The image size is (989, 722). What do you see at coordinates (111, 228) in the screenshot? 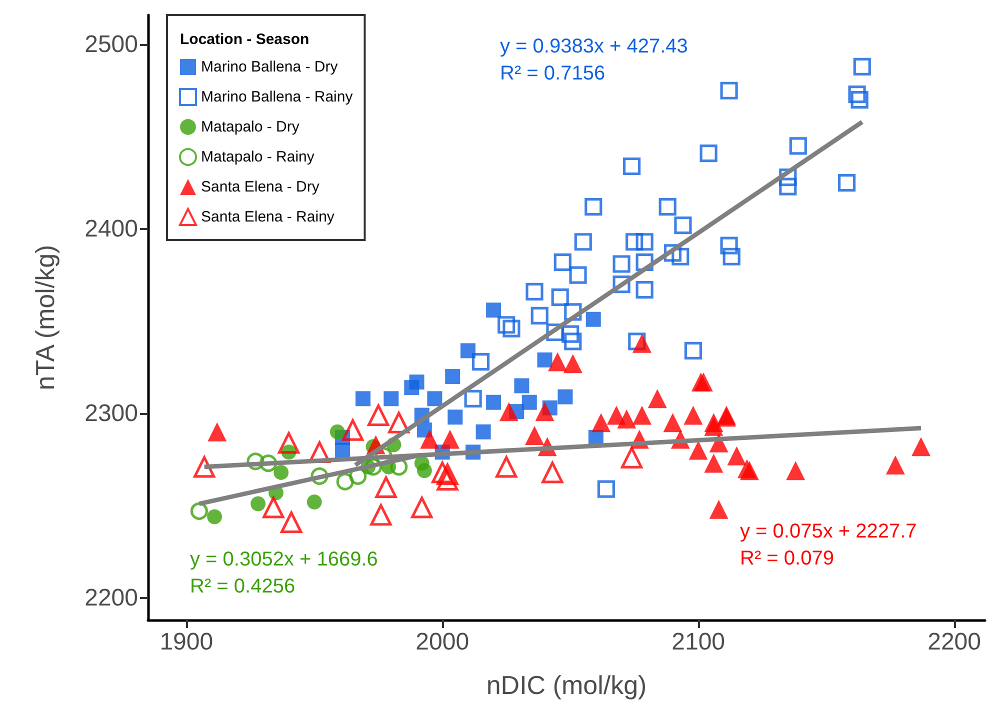
I see `y-tick-label: 2400` at bounding box center [111, 228].